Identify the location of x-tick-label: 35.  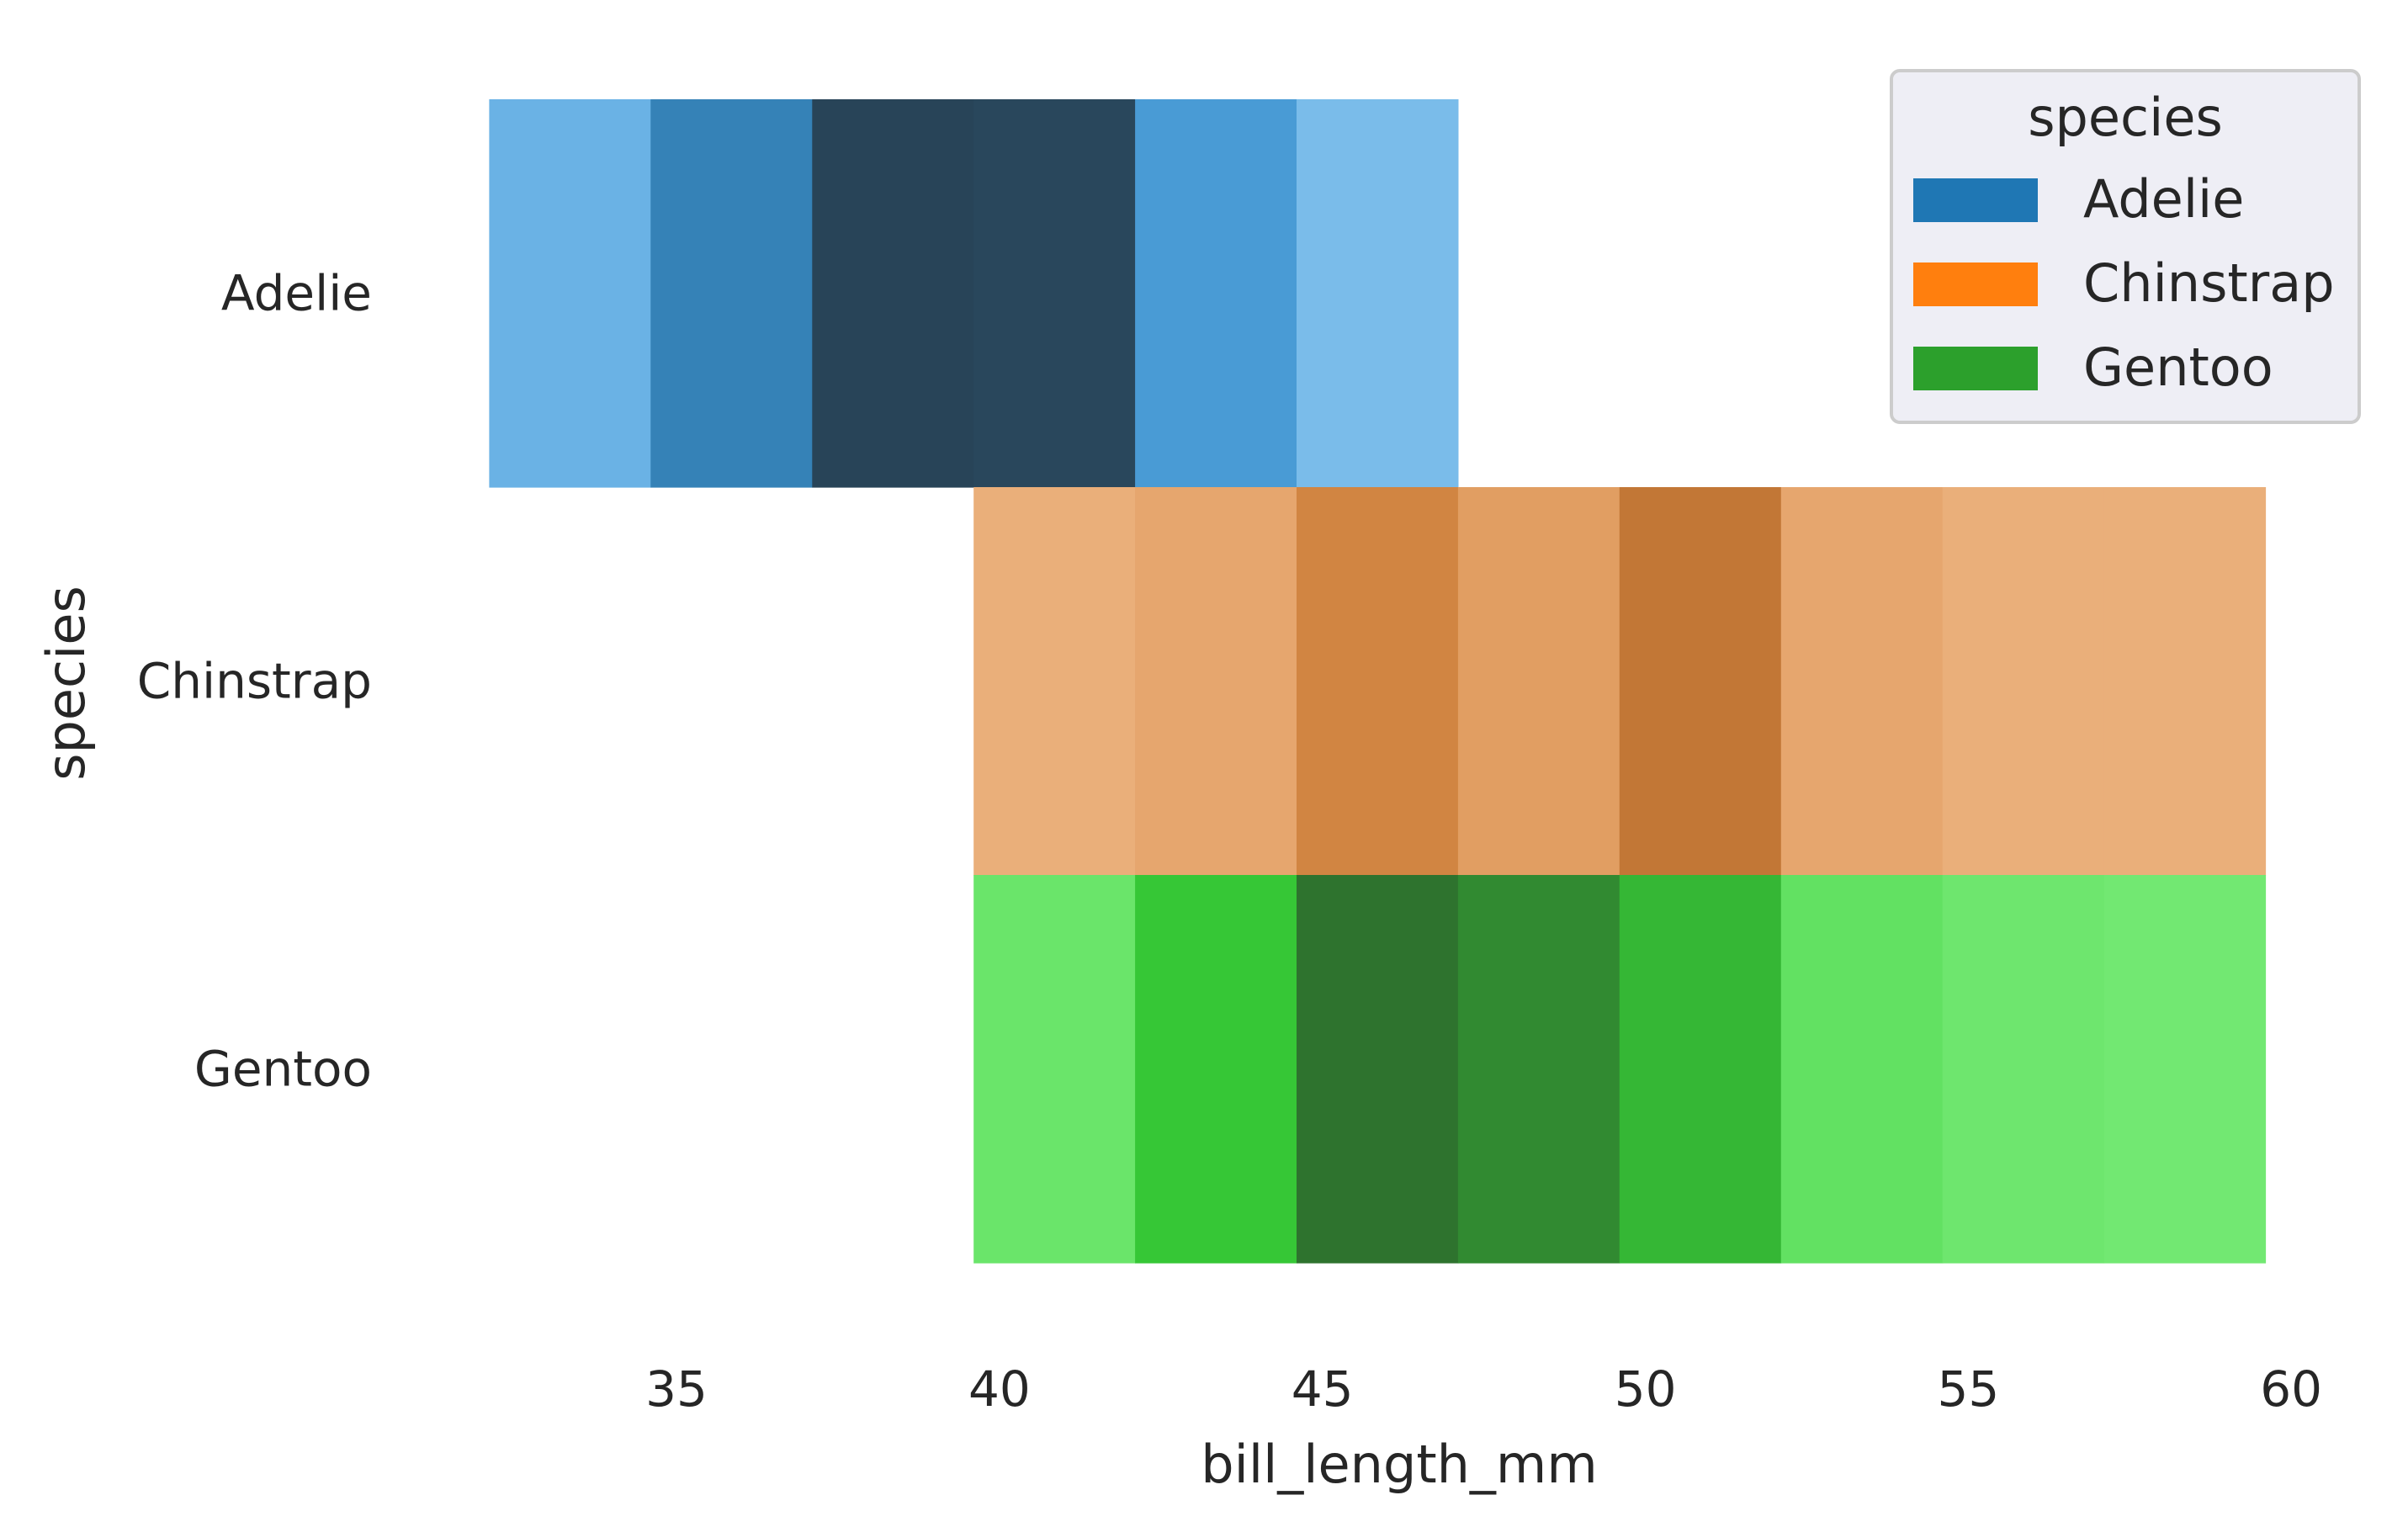
(676, 1389).